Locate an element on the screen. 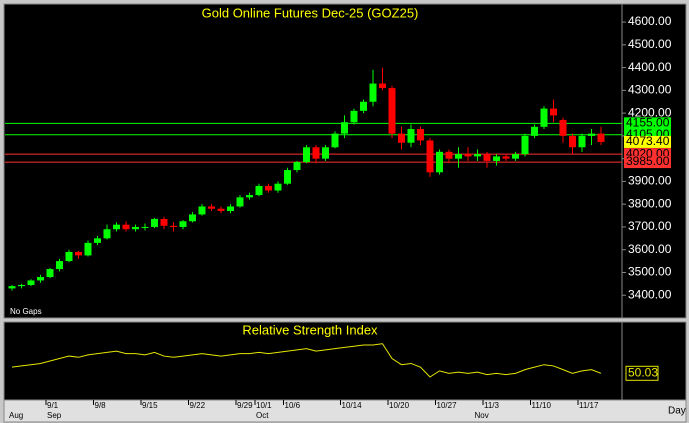 The width and height of the screenshot is (689, 423). y-tick-label: 4500.00 is located at coordinates (650, 44).